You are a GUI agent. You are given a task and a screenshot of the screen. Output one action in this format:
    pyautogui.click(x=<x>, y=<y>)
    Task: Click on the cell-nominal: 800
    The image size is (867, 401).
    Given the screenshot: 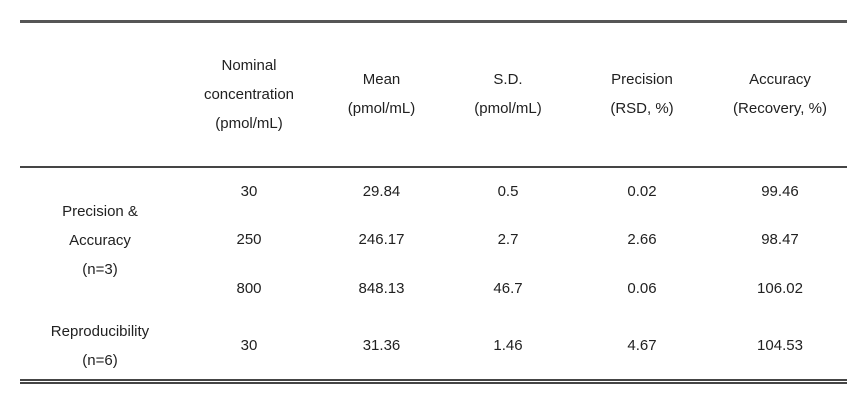 What is the action you would take?
    pyautogui.click(x=249, y=288)
    